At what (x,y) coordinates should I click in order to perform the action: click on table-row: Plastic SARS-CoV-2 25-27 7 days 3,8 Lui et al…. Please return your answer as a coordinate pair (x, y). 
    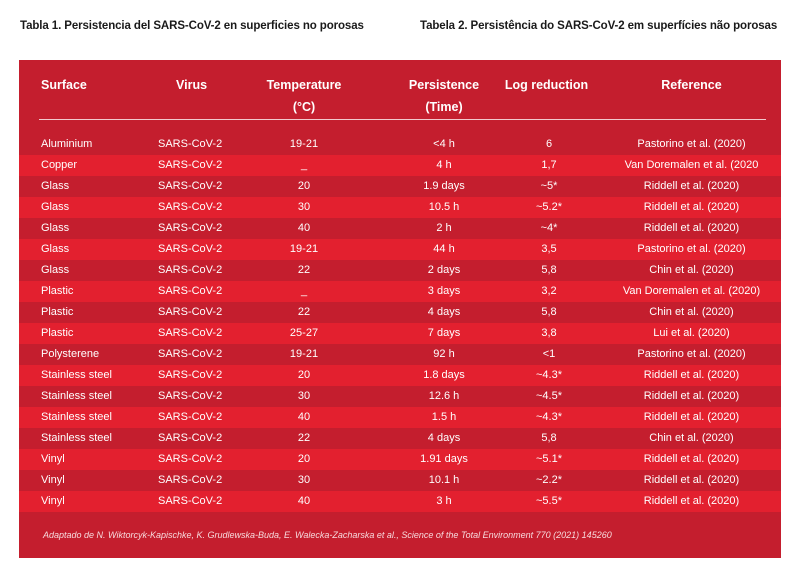
    Looking at the image, I should click on (400, 333).